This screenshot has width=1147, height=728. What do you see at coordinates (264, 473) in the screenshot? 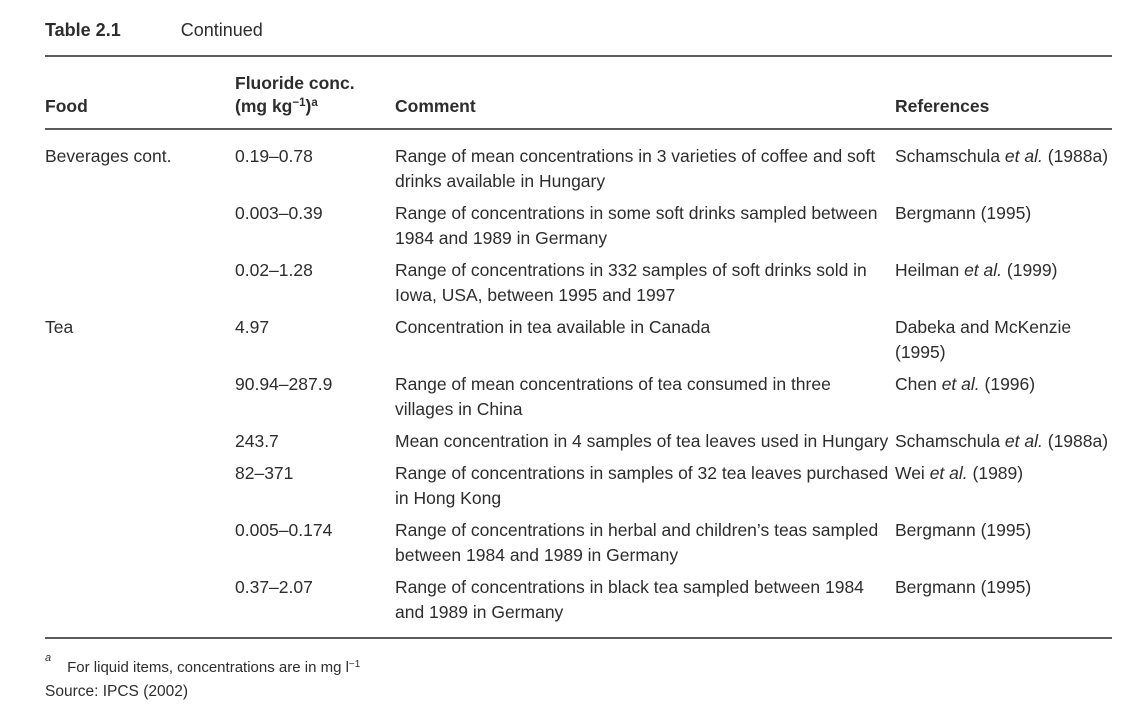
I see `conc-cell: 82–371` at bounding box center [264, 473].